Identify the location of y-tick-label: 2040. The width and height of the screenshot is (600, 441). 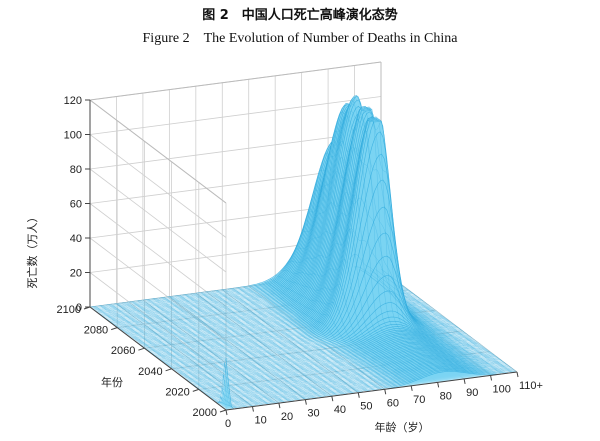
(150, 372).